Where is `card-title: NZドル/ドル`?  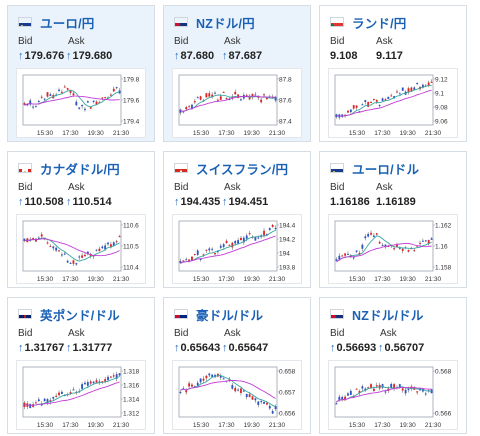
card-title: NZドル/ドル is located at coordinates (377, 314).